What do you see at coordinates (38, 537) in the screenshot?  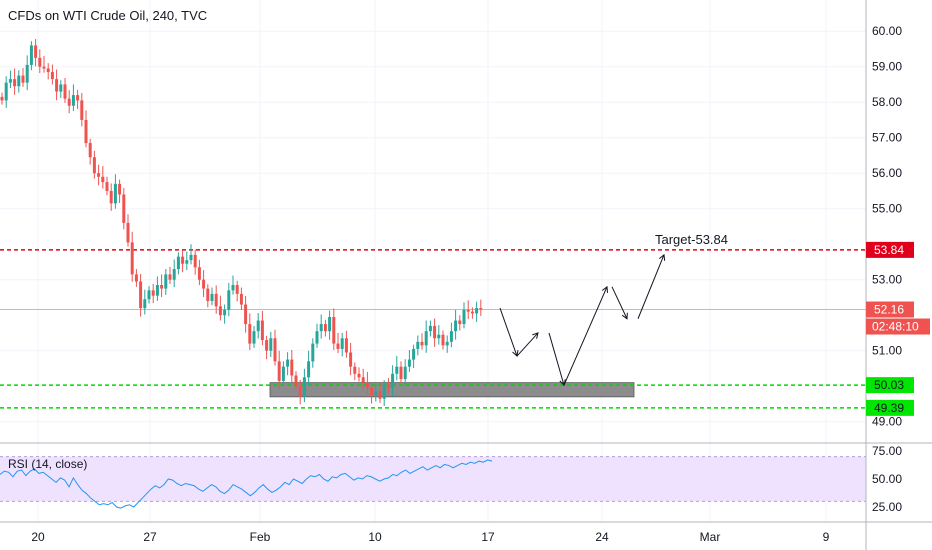 I see `time-tick-label: 20` at bounding box center [38, 537].